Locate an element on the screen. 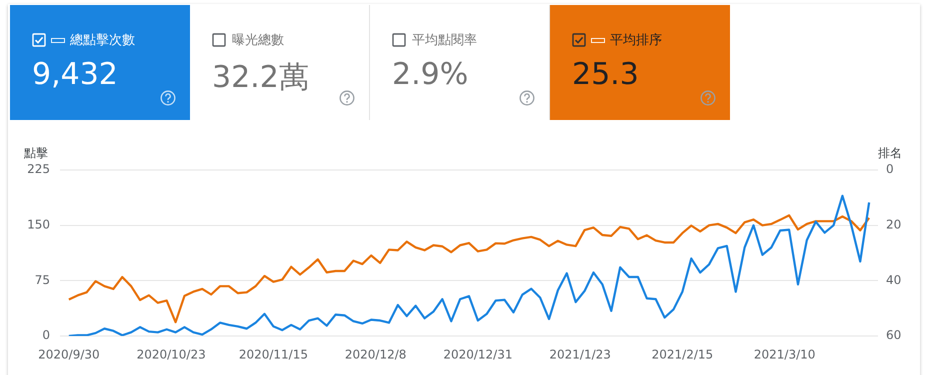 This screenshot has height=375, width=931. y-tick-label: 225 is located at coordinates (38, 169).